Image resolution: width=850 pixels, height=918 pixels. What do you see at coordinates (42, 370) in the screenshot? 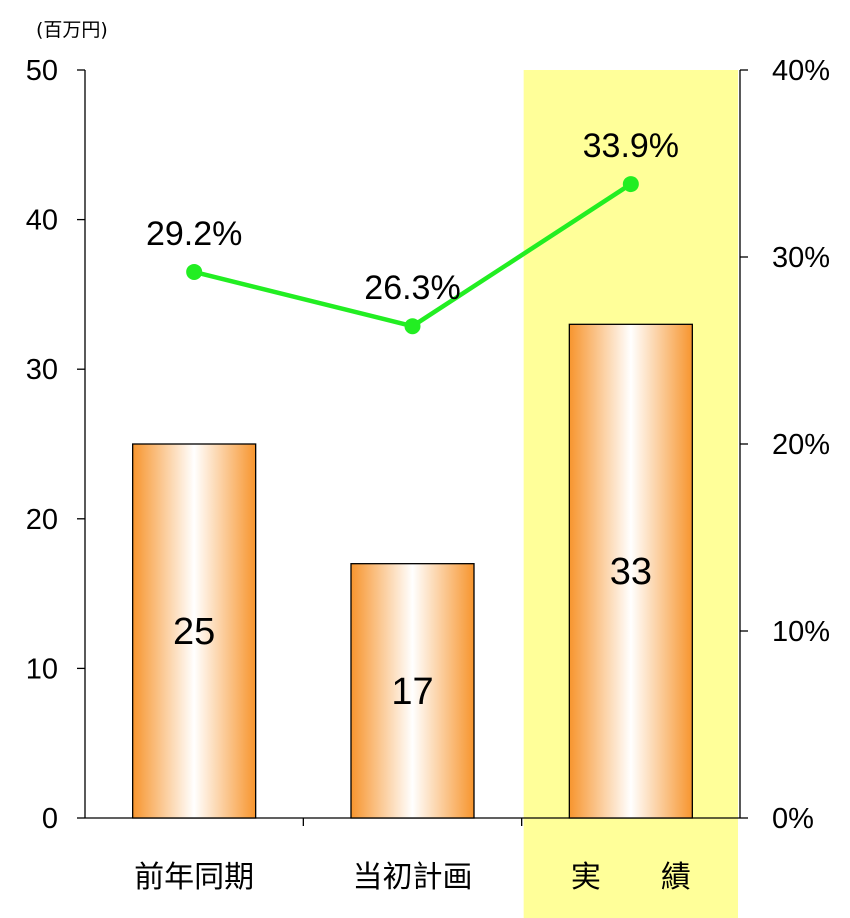
I see `left-tick-label: 30` at bounding box center [42, 370].